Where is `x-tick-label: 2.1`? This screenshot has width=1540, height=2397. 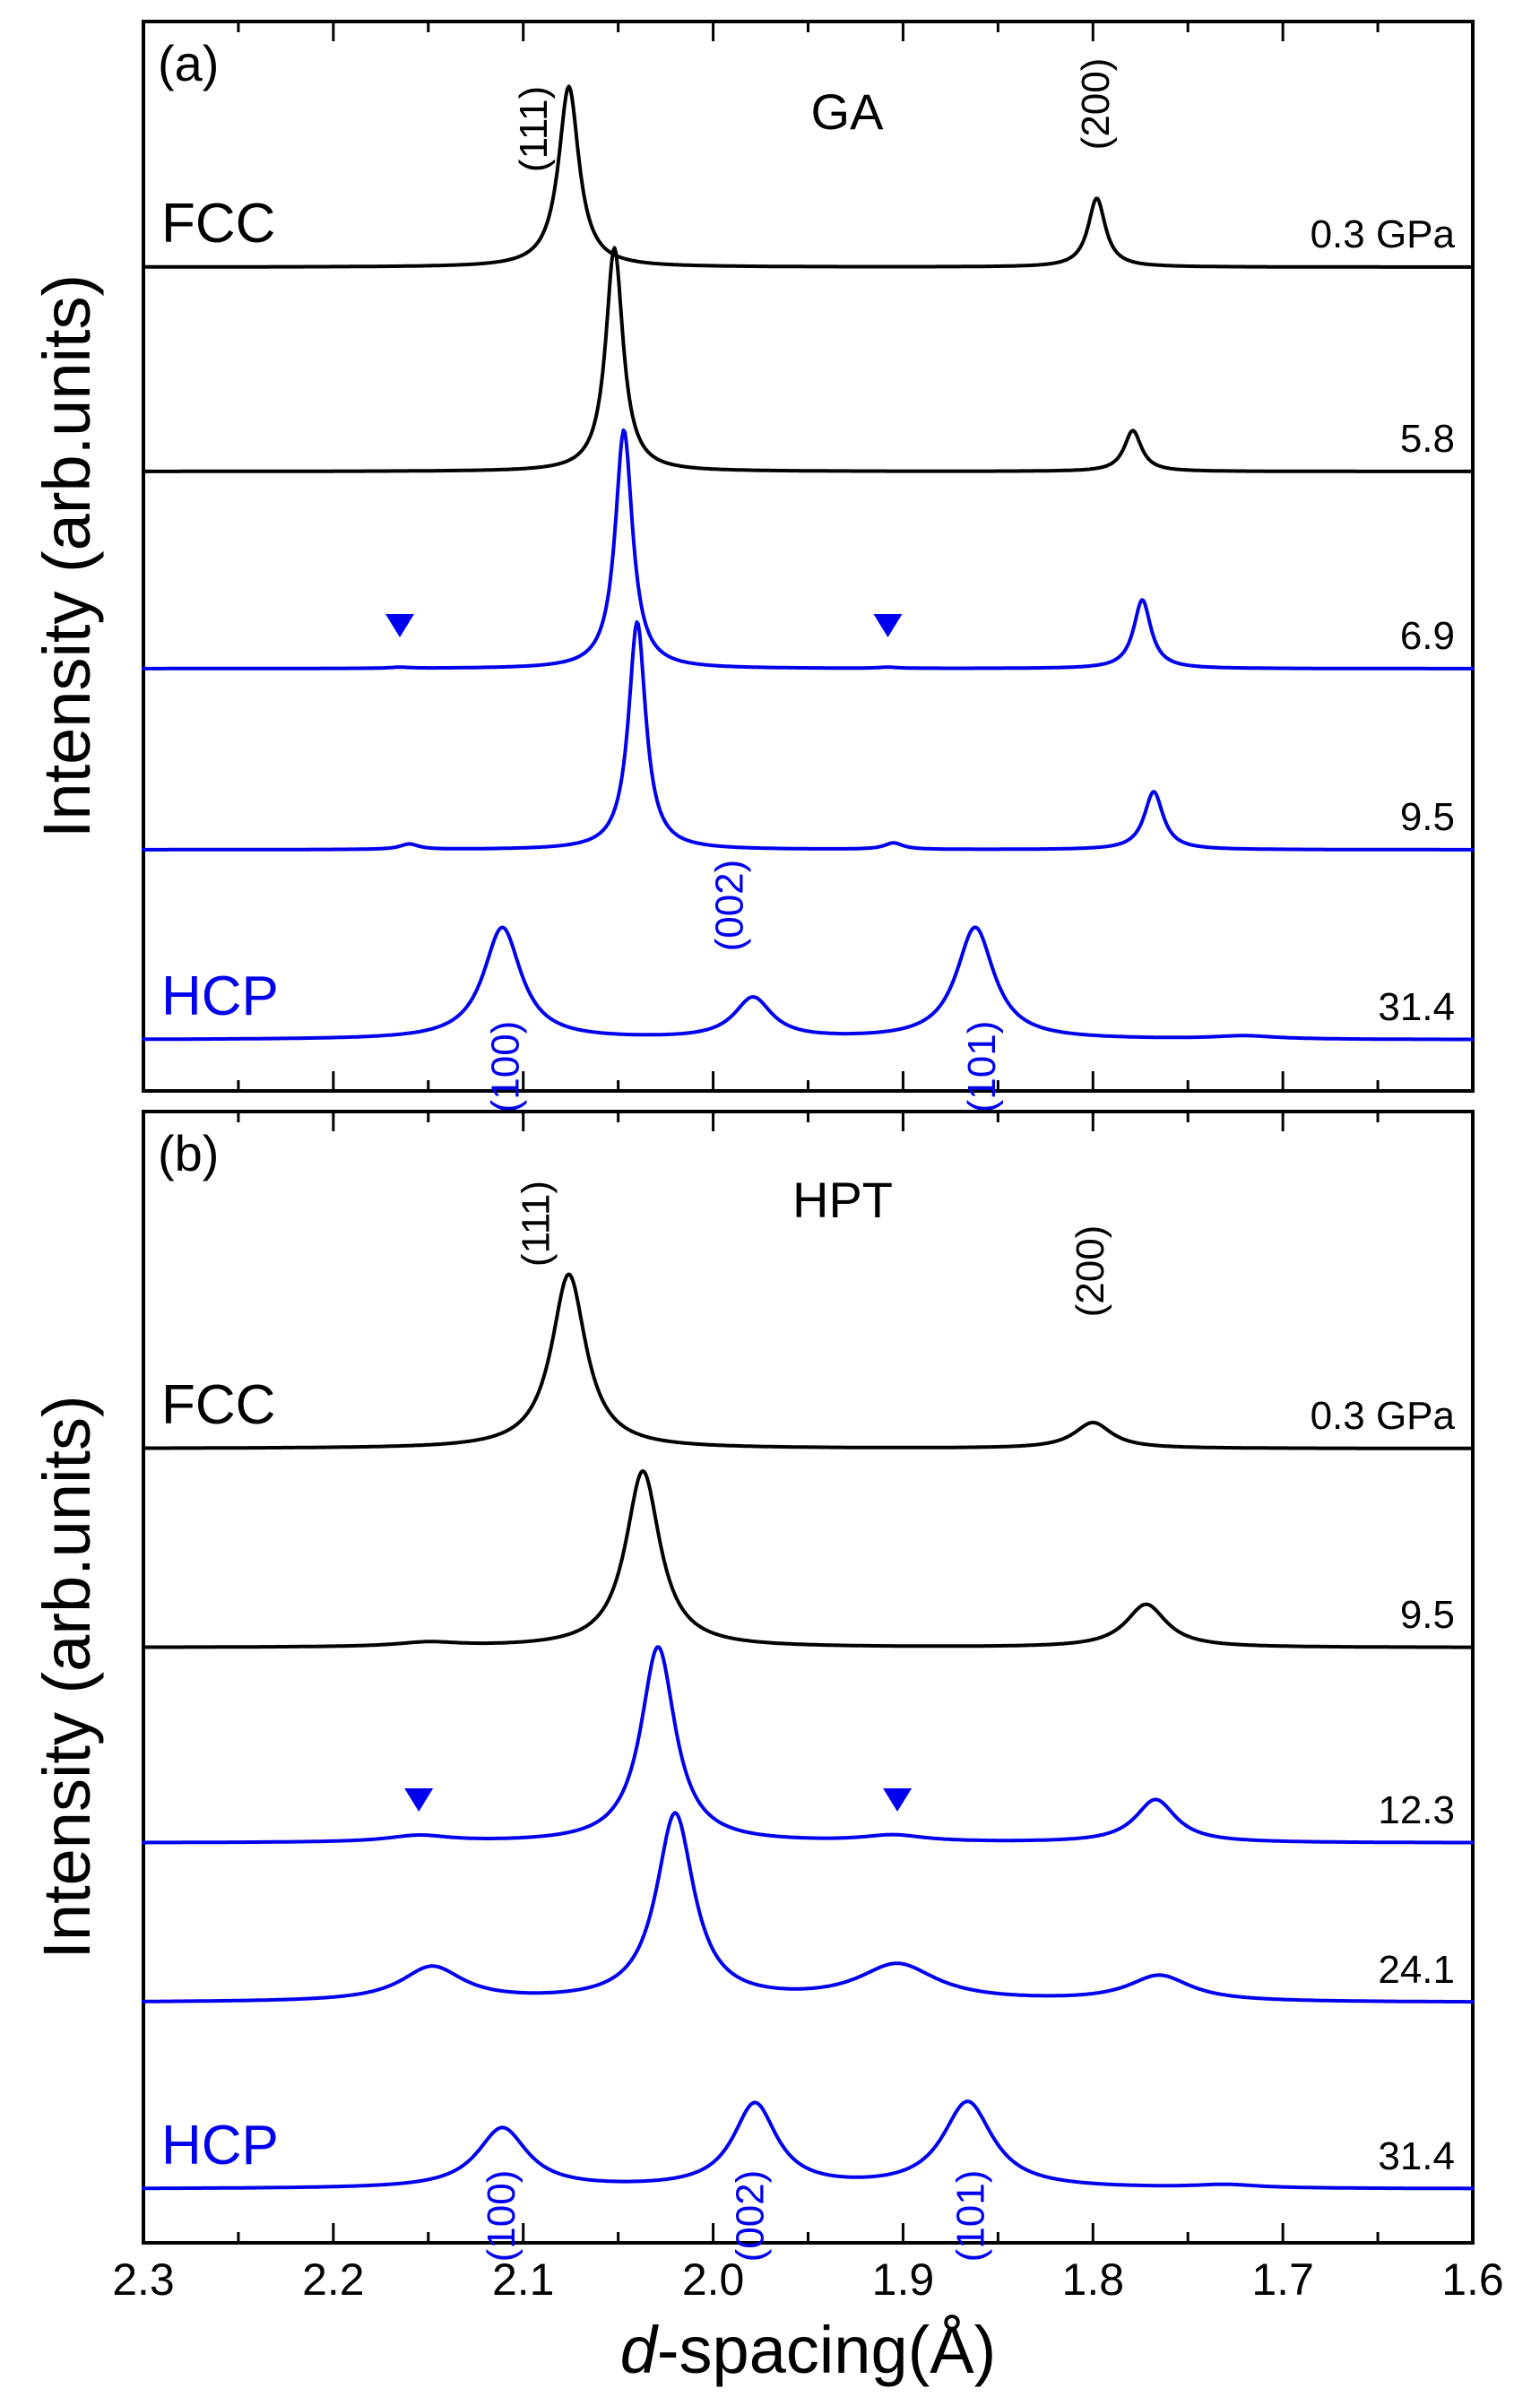
x-tick-label: 2.1 is located at coordinates (524, 2279).